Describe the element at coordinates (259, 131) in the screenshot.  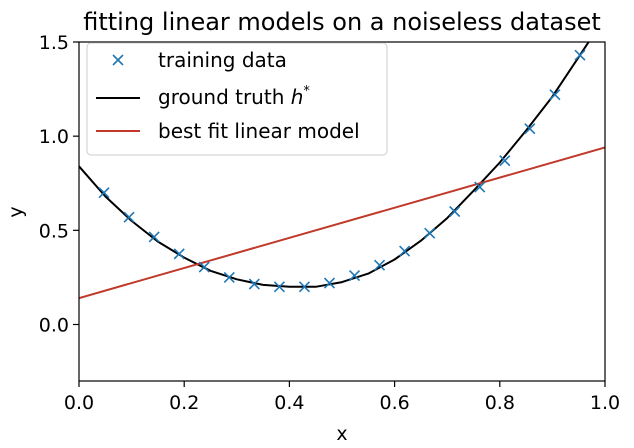
I see `legend-label-fit: best fit linear model` at that location.